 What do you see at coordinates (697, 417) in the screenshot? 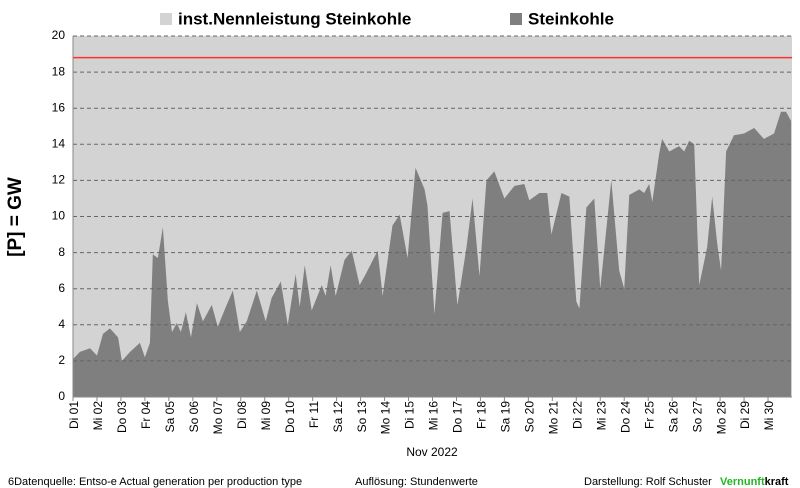
I see `x-tick-label: So 27` at bounding box center [697, 417].